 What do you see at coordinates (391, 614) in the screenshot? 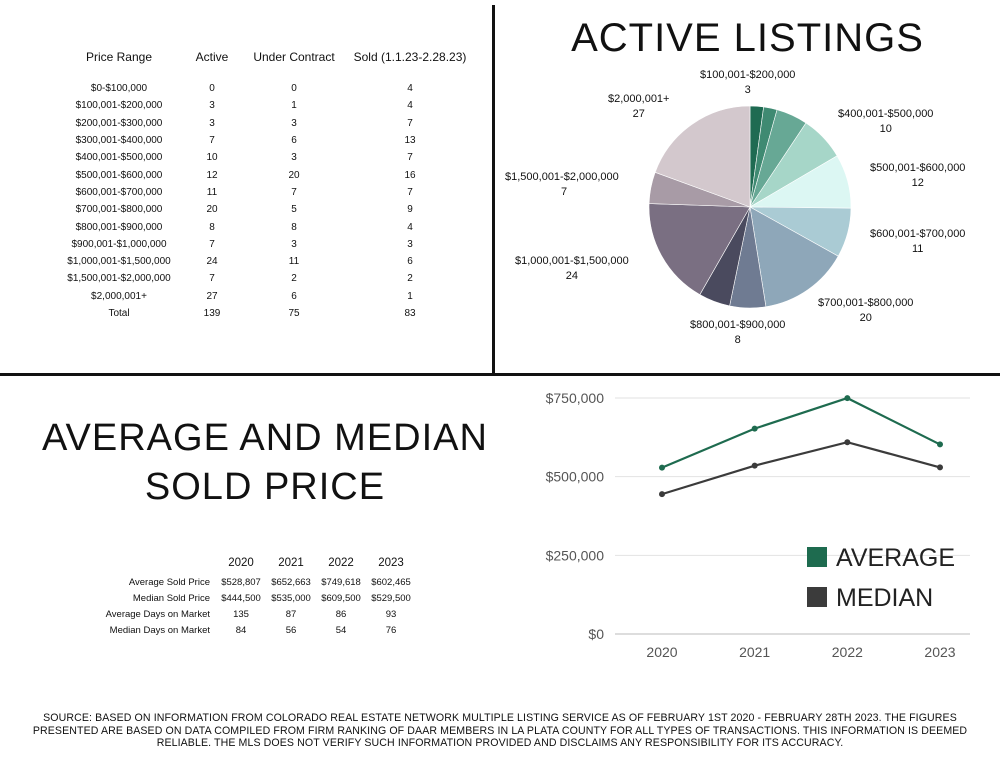
I see `sold-value-cell: 93` at bounding box center [391, 614].